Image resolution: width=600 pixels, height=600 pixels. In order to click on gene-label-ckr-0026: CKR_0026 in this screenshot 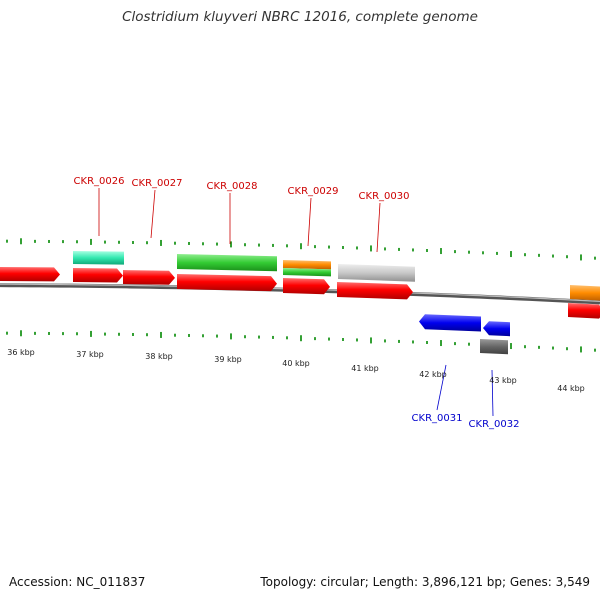, I will do `click(99, 181)`.